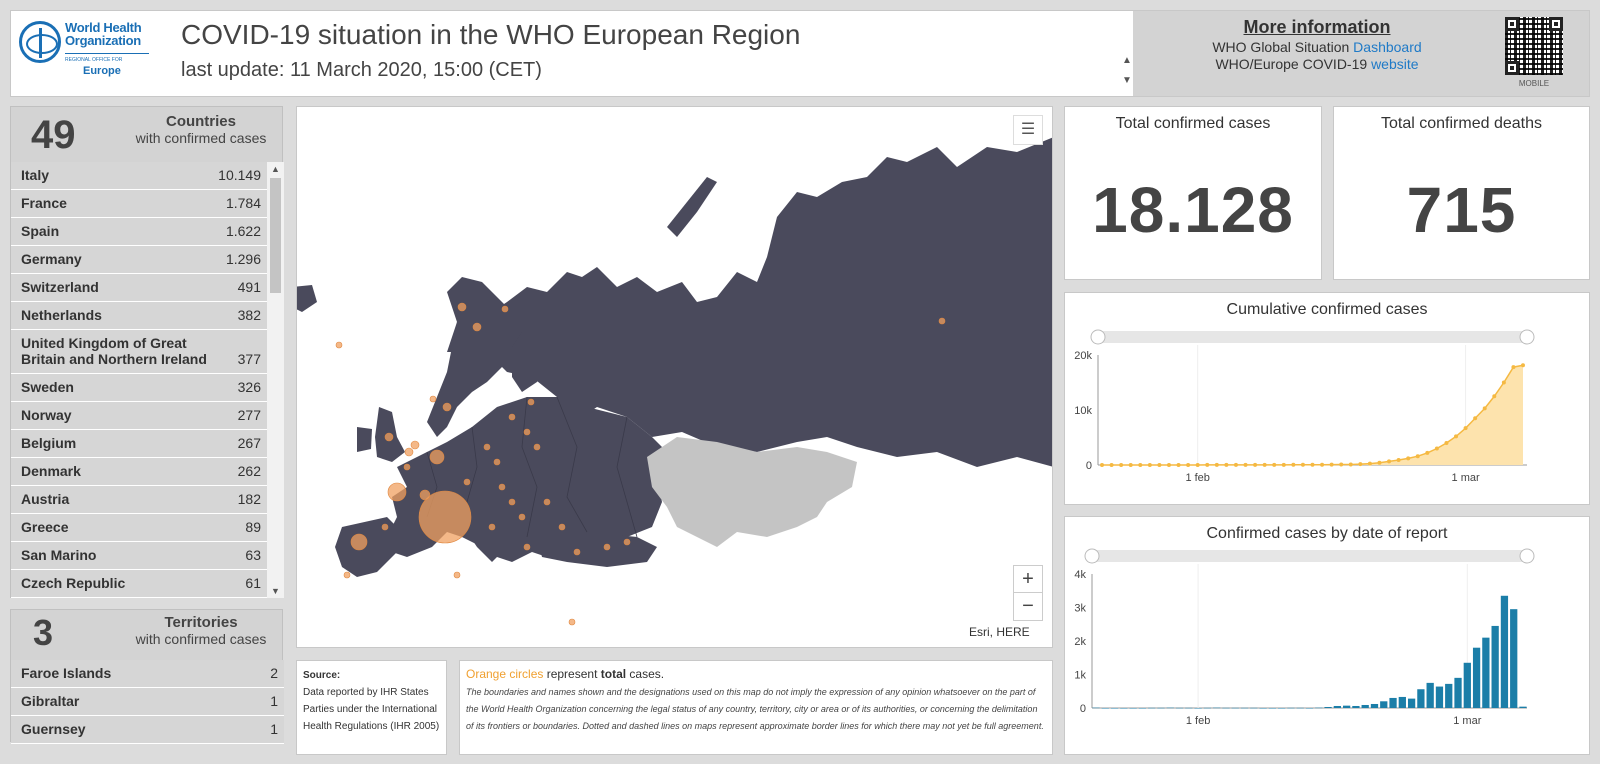 The height and width of the screenshot is (764, 1600). I want to click on country-value: 61, so click(253, 583).